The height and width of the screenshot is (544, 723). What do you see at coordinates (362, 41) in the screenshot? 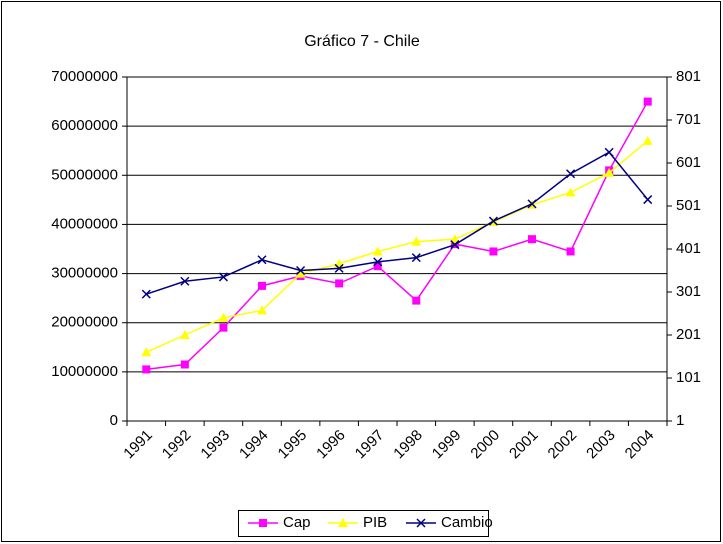
I see `chart-title: Gráfico 7 - Chile` at bounding box center [362, 41].